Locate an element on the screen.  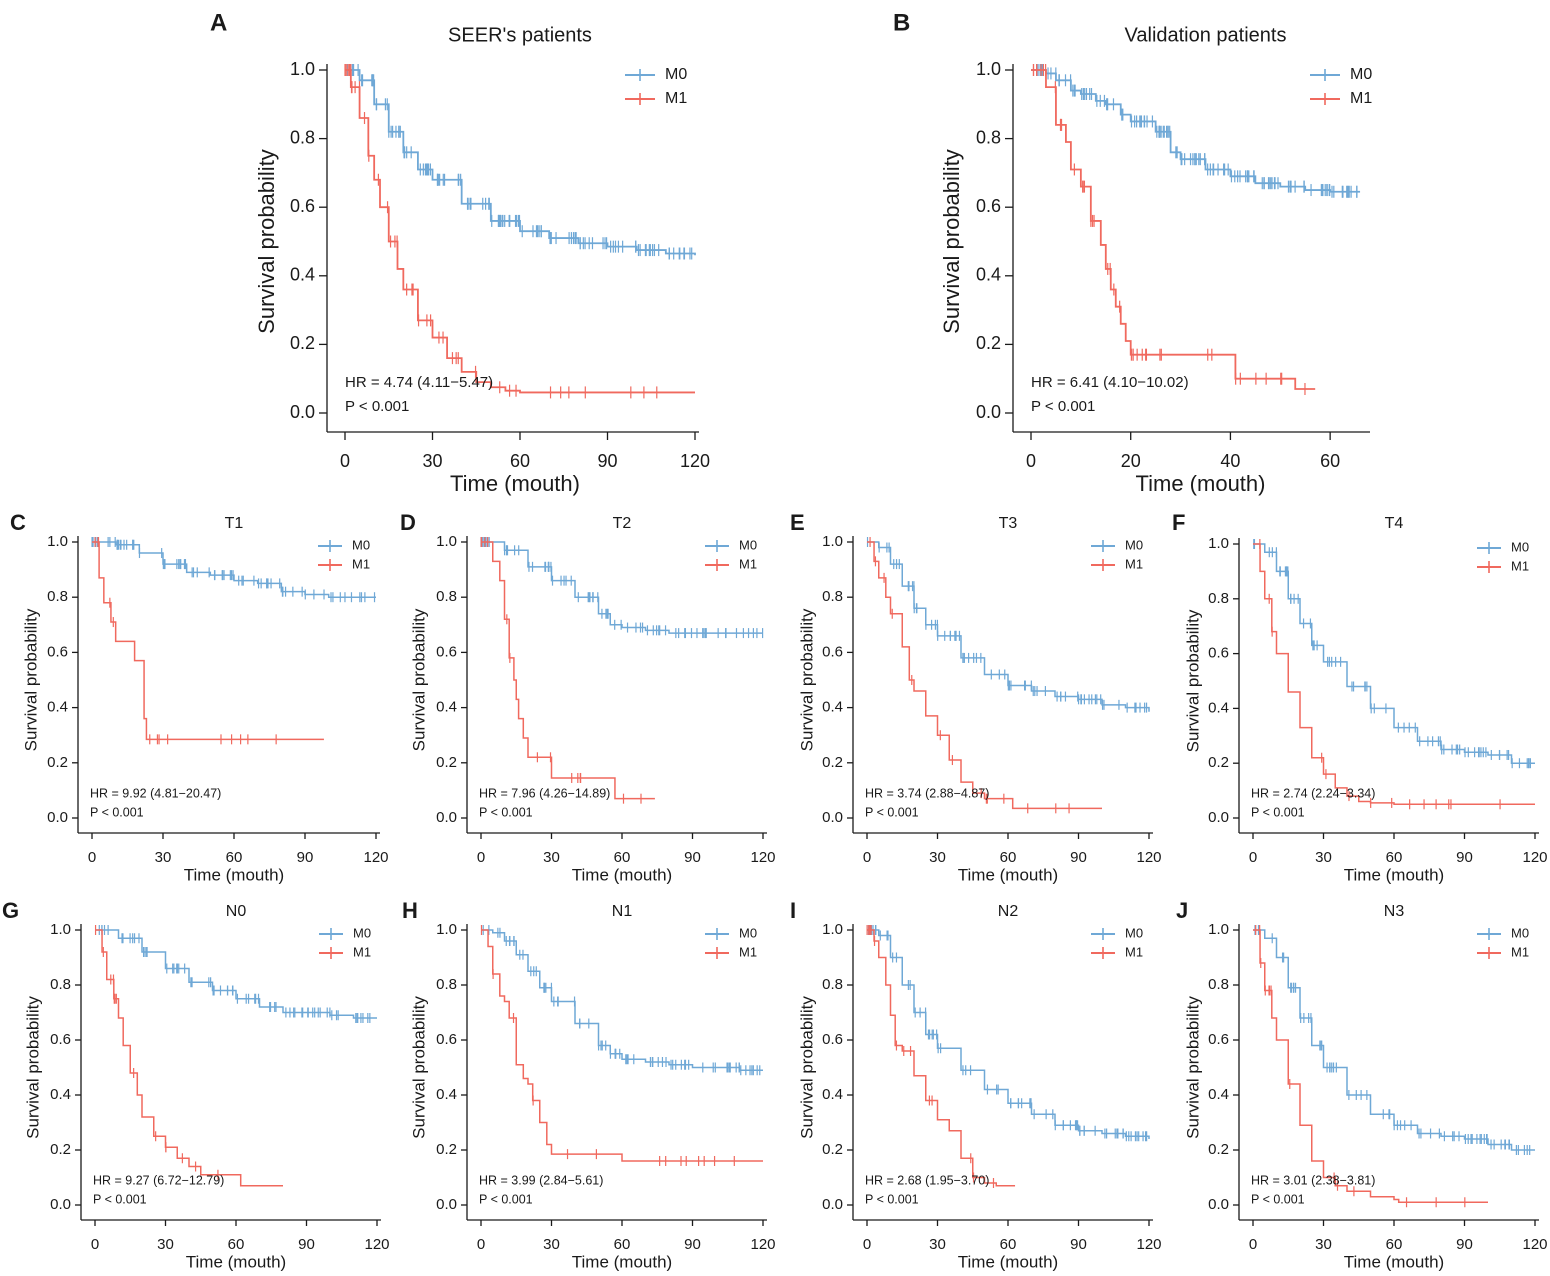
plot-title: T3 is located at coordinates (1008, 523).